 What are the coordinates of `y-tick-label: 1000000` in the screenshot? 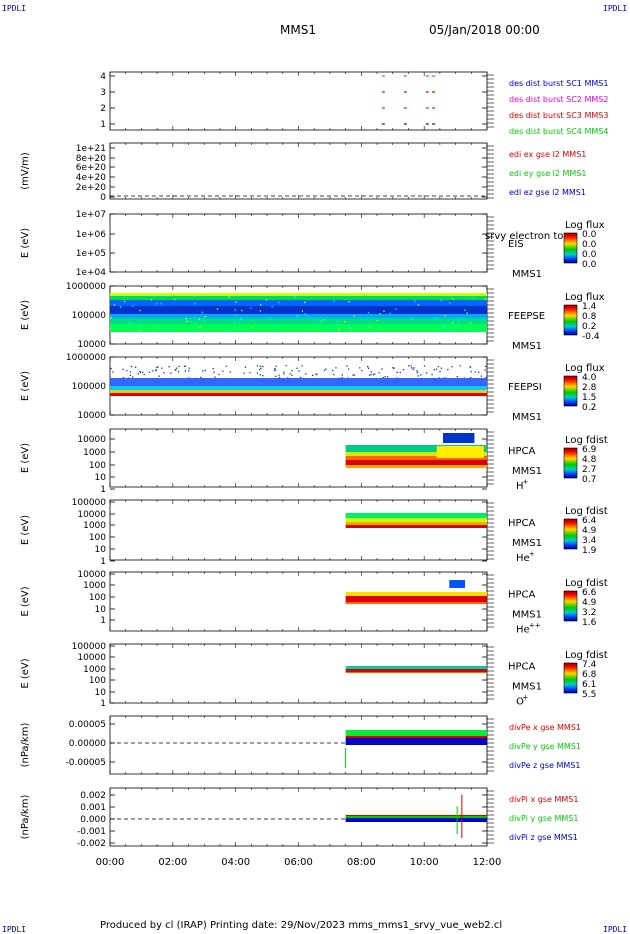 It's located at (86, 358).